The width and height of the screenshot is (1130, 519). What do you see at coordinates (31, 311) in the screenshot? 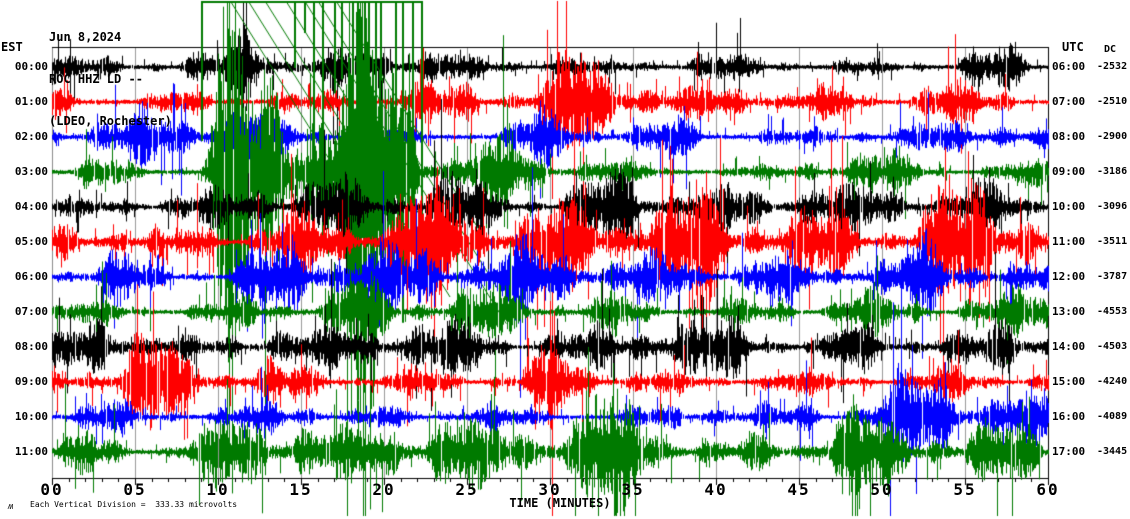
I see `est-time-label: 07:00` at bounding box center [31, 311].